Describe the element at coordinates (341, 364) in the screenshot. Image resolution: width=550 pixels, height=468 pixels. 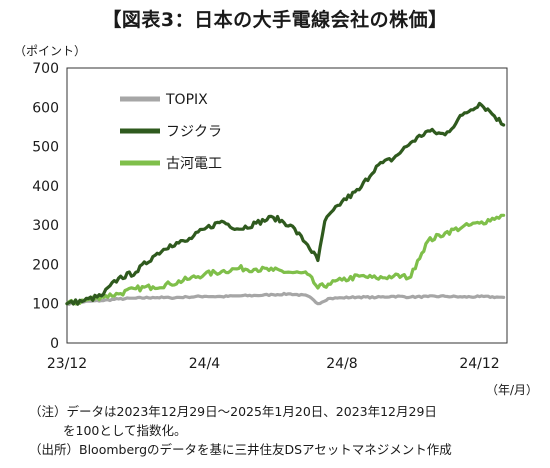
I see `x-tick-label: 24/8` at that location.